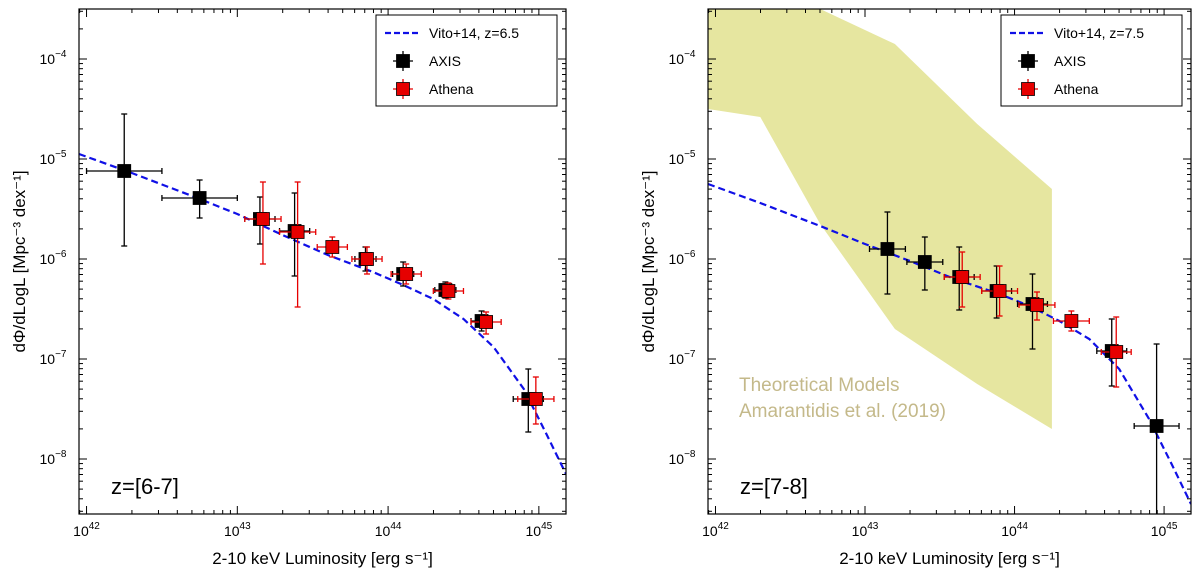  I want to click on redshift-panel-label: z=[6-7], so click(145, 486).